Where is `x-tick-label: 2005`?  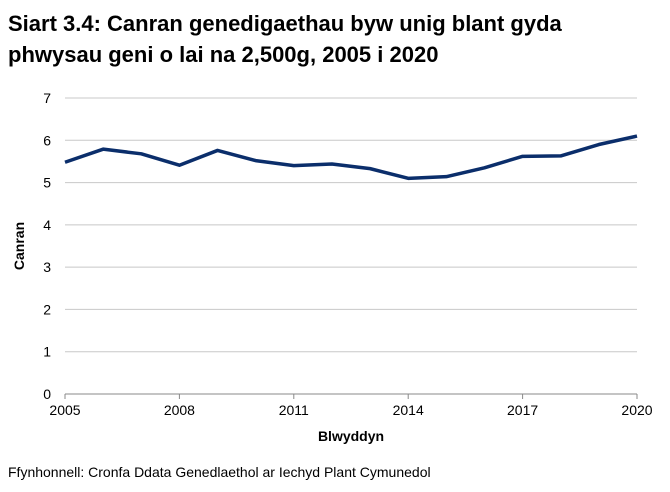
x-tick-label: 2005 is located at coordinates (64, 410).